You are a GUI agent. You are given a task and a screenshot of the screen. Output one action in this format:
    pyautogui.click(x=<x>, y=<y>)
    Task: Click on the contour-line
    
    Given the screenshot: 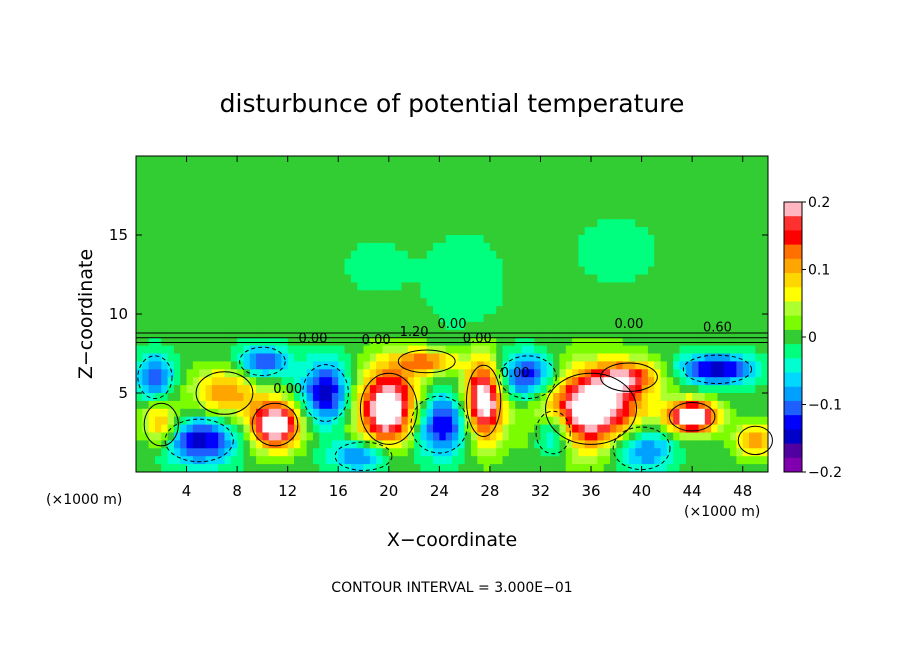 What is the action you would take?
    pyautogui.click(x=629, y=377)
    